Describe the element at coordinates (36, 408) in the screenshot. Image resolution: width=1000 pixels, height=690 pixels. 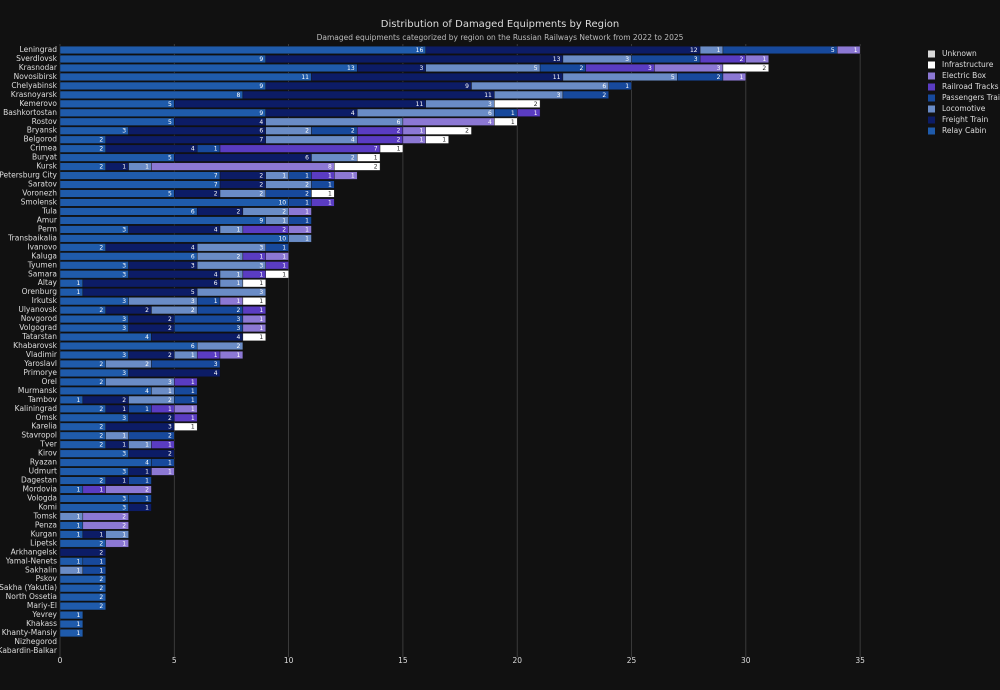
I see `y-tick-label: Kaliningrad` at that location.